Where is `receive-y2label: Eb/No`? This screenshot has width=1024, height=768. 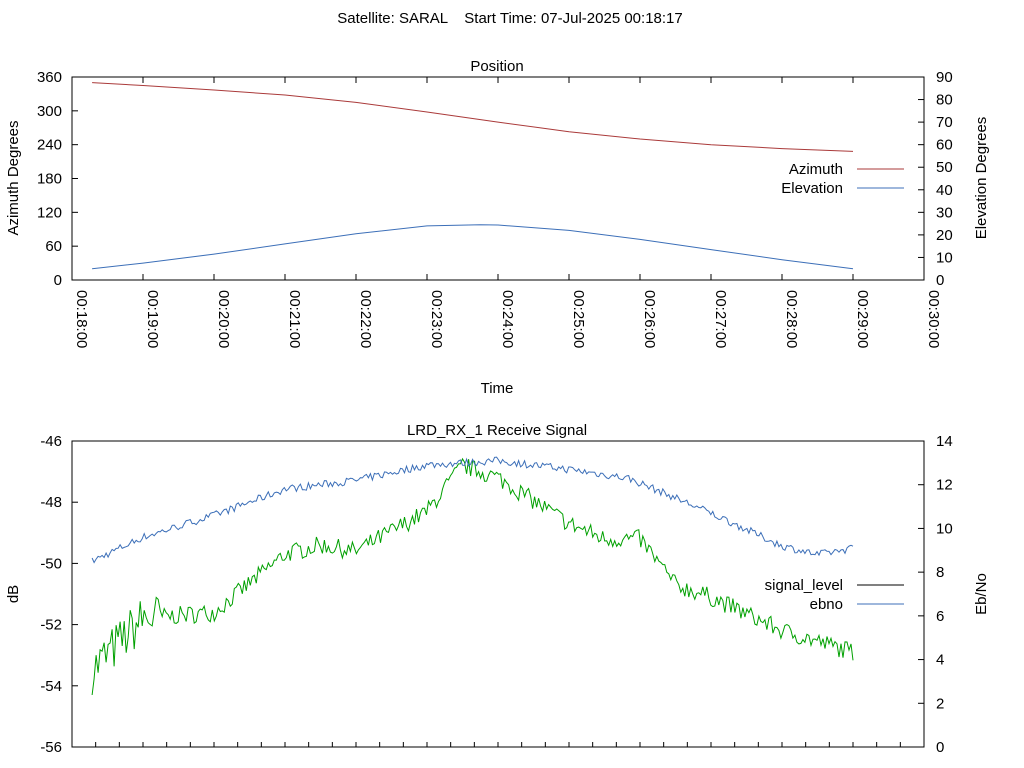 receive-y2label: Eb/No is located at coordinates (981, 594).